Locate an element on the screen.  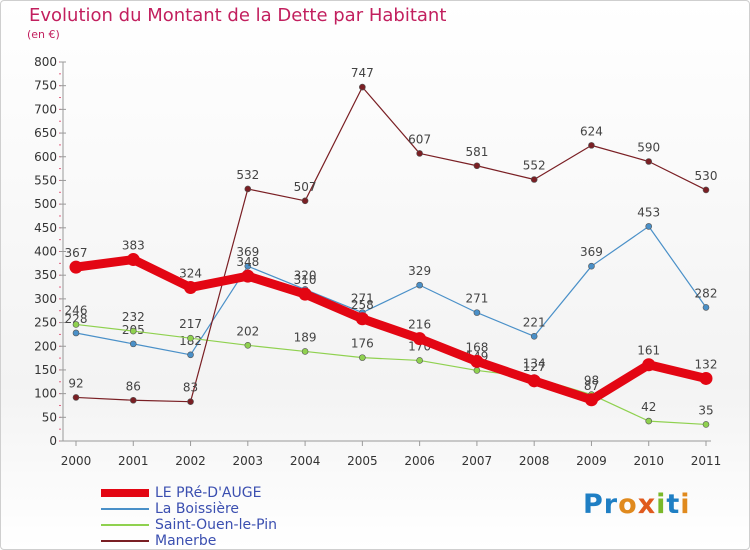
data-label-la-boissi-re: 320 is located at coordinates (305, 275).